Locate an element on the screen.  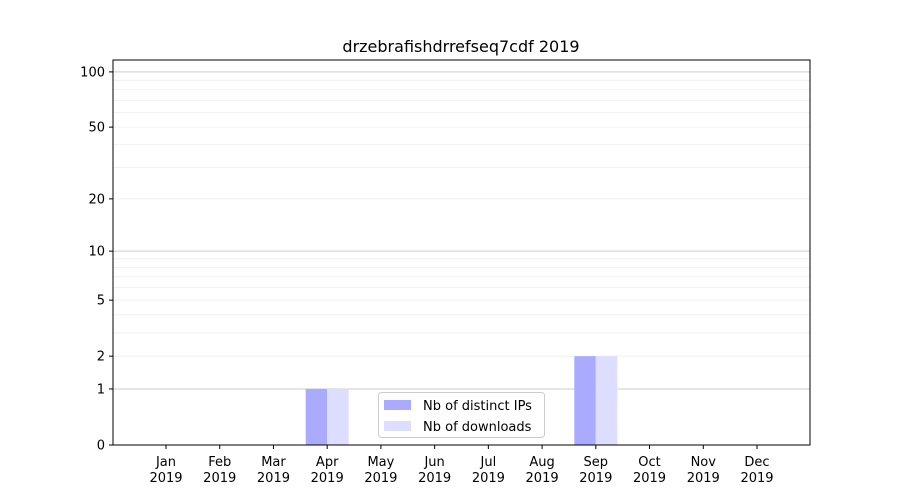
x-tick-label: Sep is located at coordinates (596, 462).